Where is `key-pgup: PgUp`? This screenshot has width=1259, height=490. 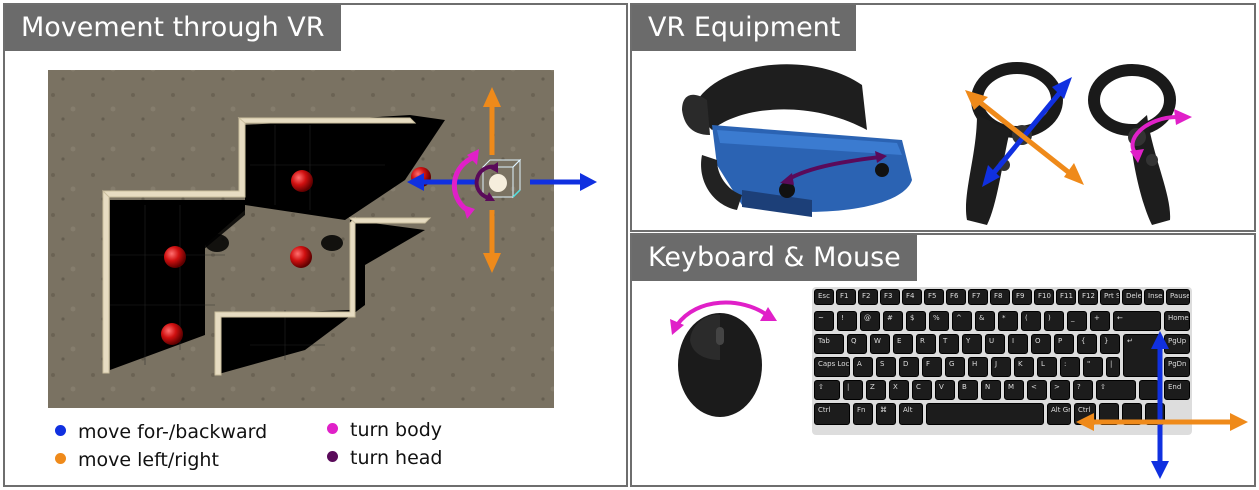
key-pgup: PgUp is located at coordinates (1177, 344).